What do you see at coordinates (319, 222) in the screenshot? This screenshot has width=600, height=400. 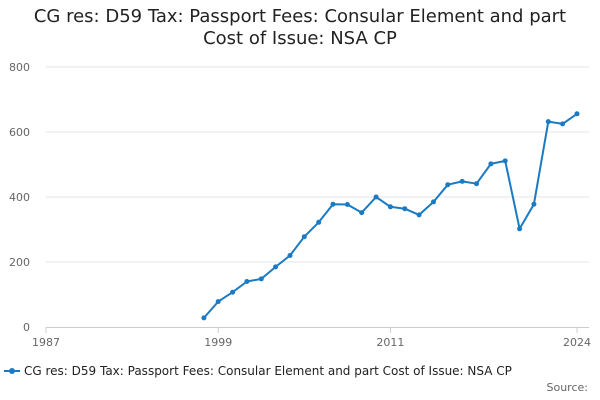 I see `data-point-2006` at bounding box center [319, 222].